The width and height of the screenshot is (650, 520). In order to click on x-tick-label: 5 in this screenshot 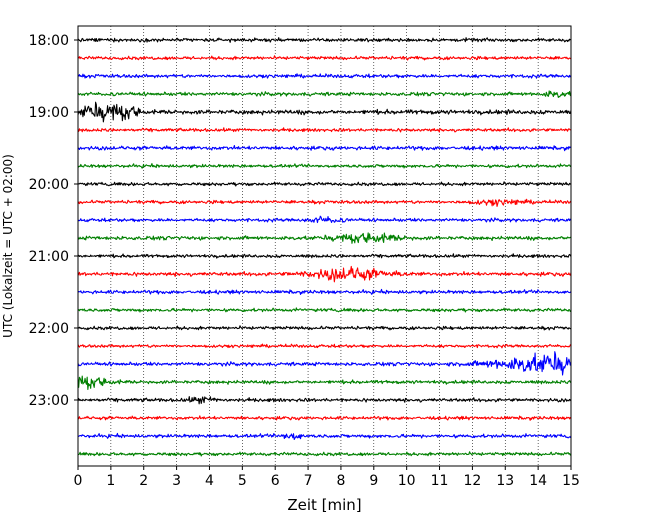, I will do `click(242, 481)`.